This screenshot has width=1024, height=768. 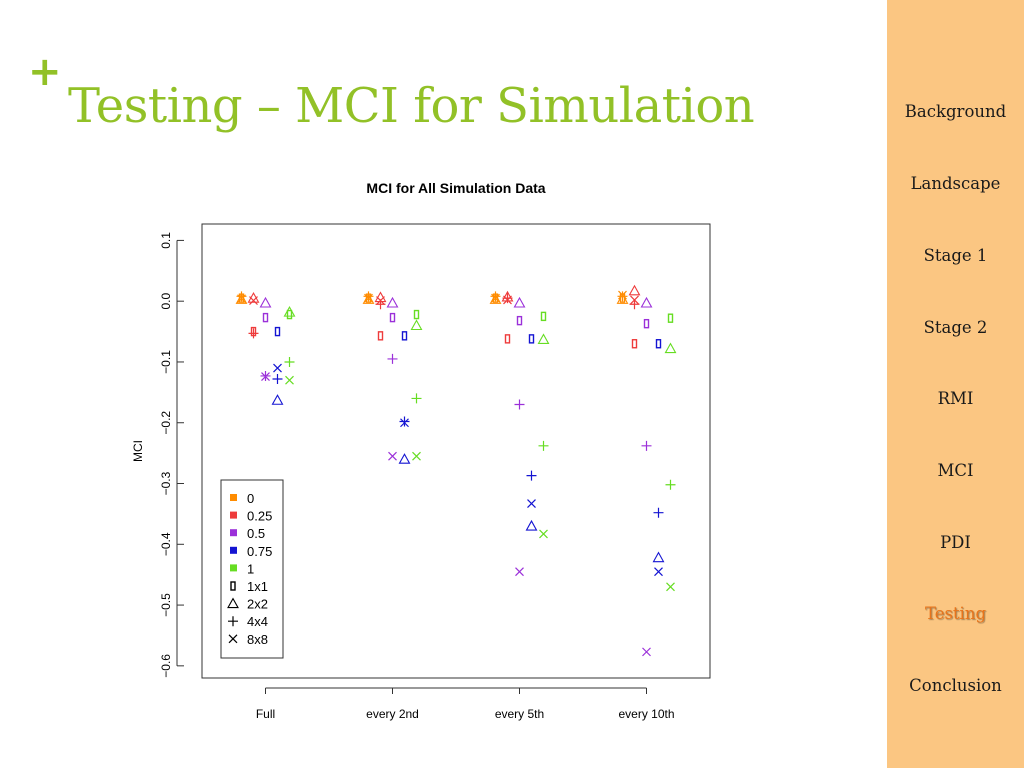 What do you see at coordinates (519, 714) in the screenshot?
I see `x-tick-label: every 5th` at bounding box center [519, 714].